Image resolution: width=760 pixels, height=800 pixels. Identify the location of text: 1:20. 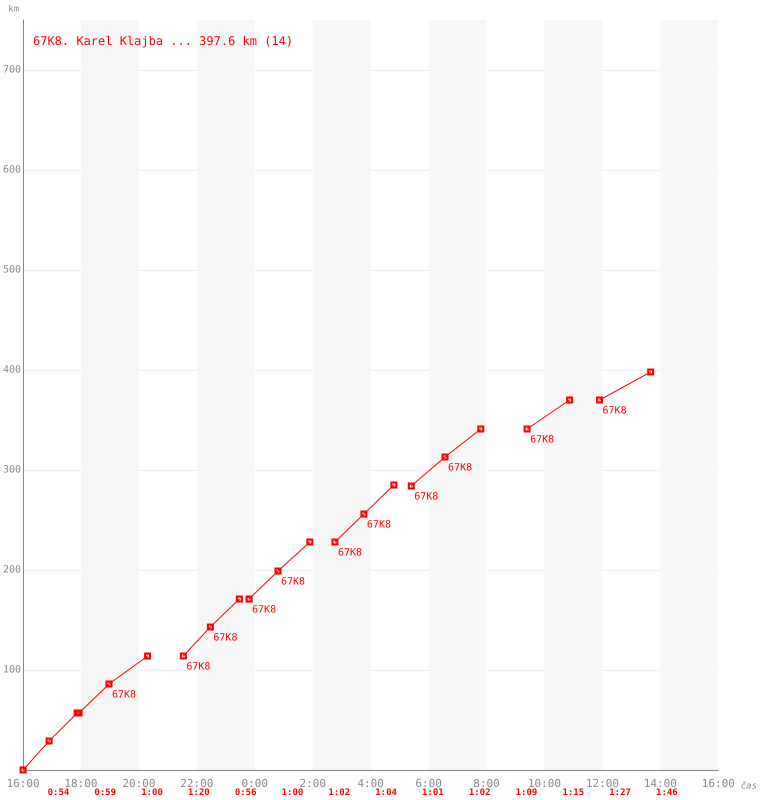
(199, 793).